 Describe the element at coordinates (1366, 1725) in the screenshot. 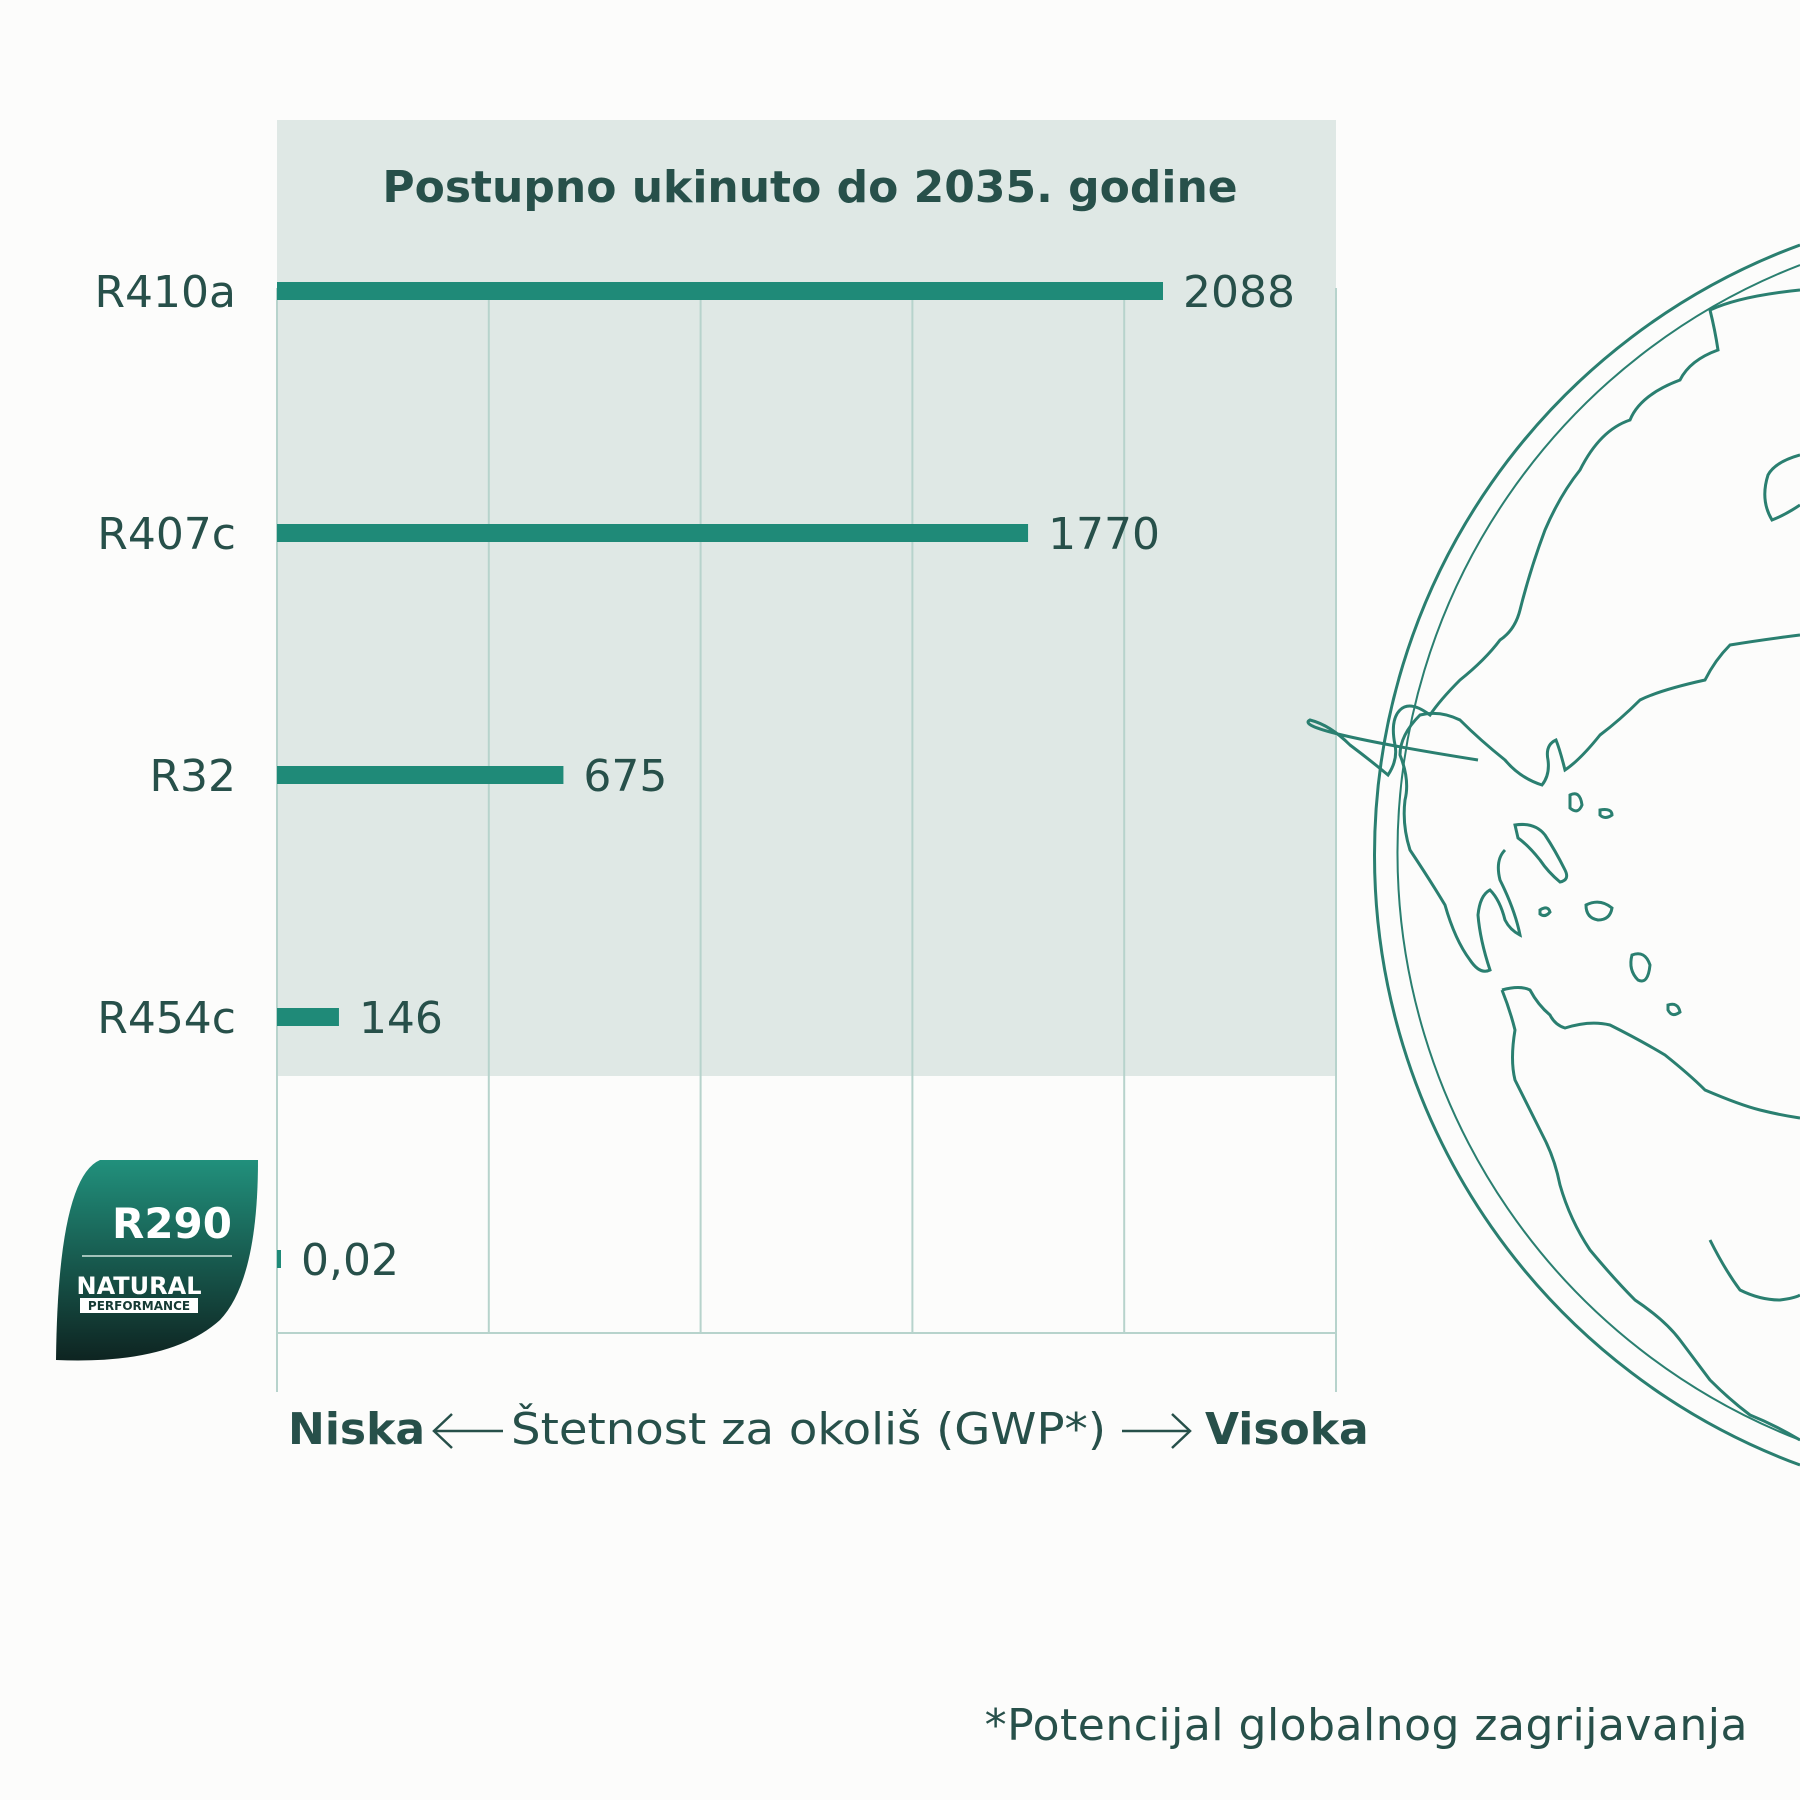

I see `footnote: *Potencijal globalnog zagrijavanja` at that location.